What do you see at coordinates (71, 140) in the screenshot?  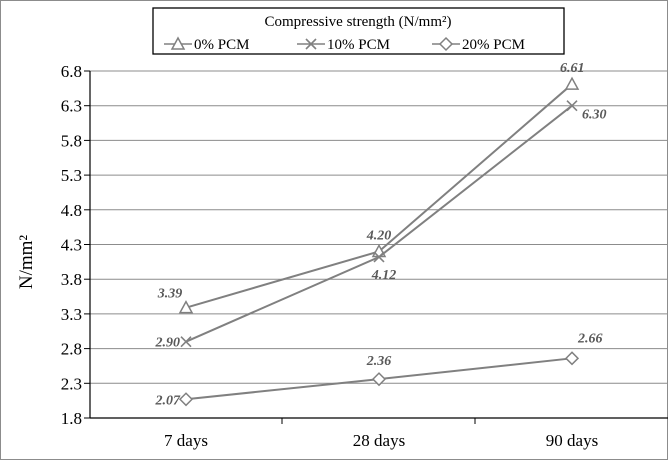 I see `y-tick-label: 5.8` at bounding box center [71, 140].